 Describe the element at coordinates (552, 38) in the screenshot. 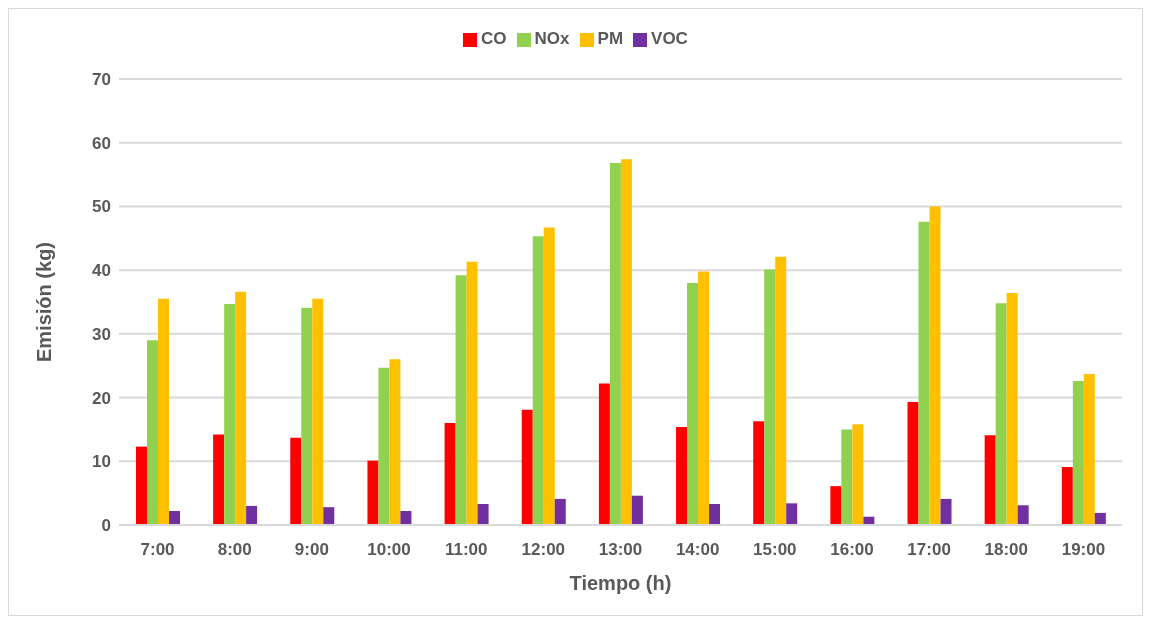

I see `legend-label: NOx` at that location.